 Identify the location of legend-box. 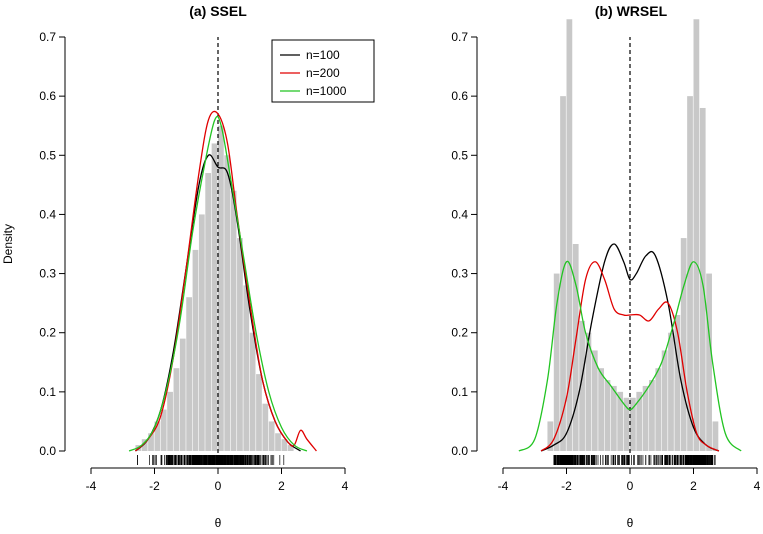
(323, 71).